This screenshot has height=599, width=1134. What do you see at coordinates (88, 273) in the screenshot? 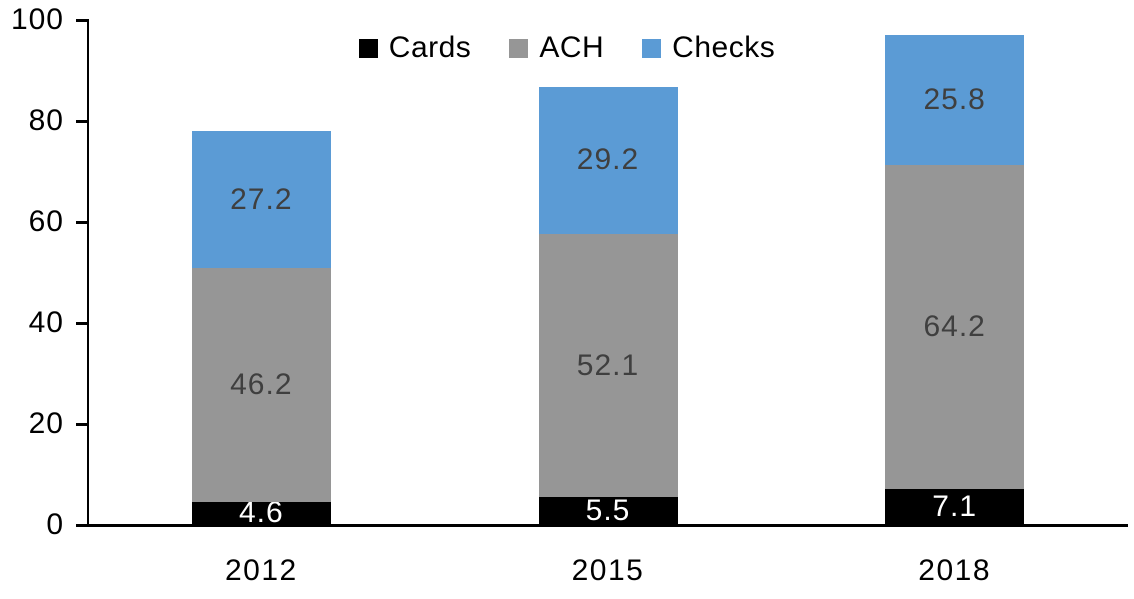
I see `y-axis-line` at bounding box center [88, 273].